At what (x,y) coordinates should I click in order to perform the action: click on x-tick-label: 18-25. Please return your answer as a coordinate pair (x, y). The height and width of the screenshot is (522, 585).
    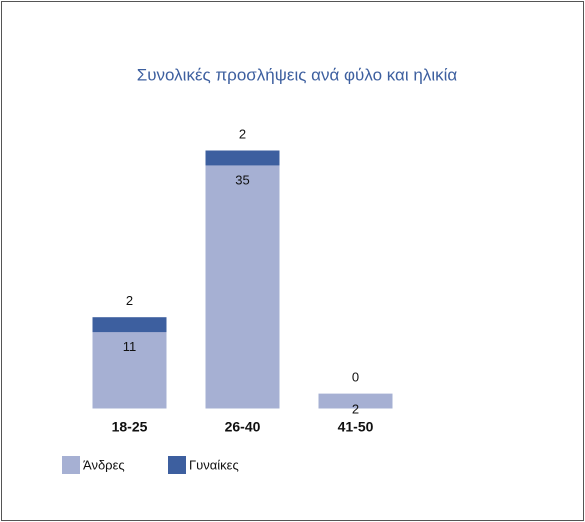
    Looking at the image, I should click on (130, 427).